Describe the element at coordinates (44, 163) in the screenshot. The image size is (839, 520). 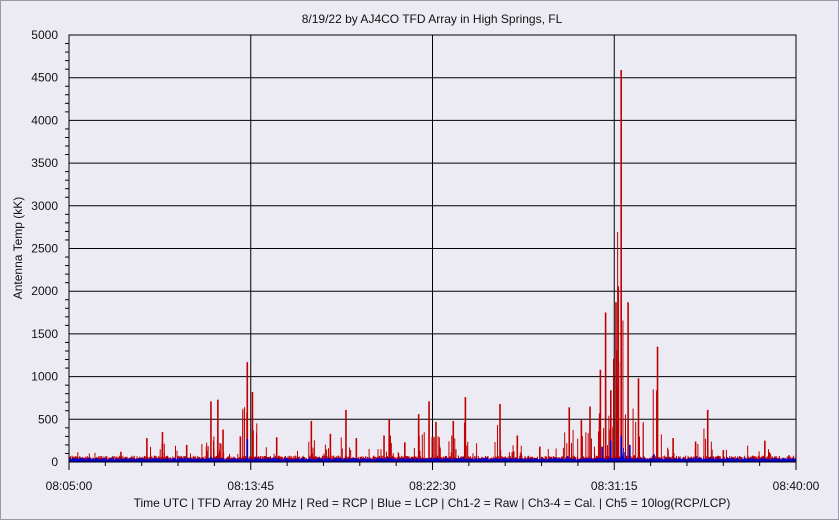
I see `y-tick-label: 3500` at that location.